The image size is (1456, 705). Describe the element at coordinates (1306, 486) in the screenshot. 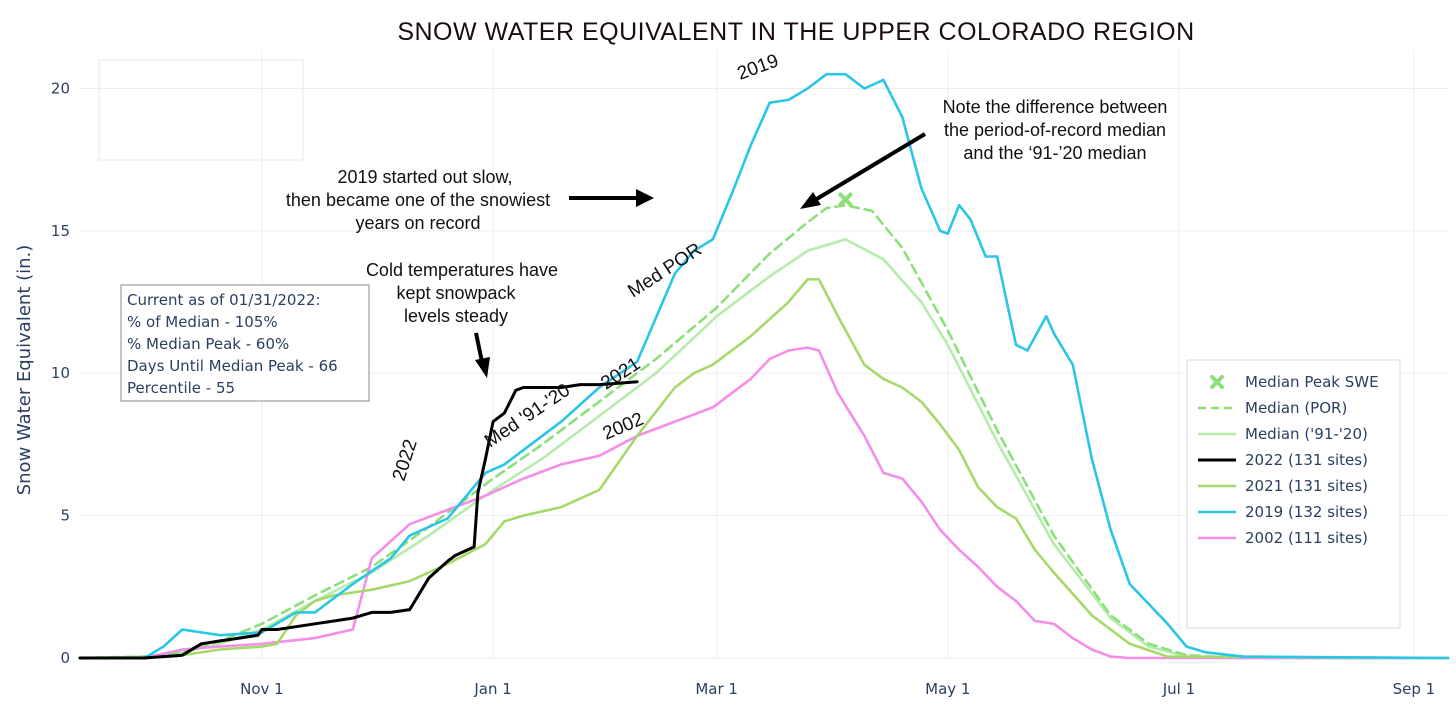

I see `legend-label: 2021 (131 sites)` at that location.